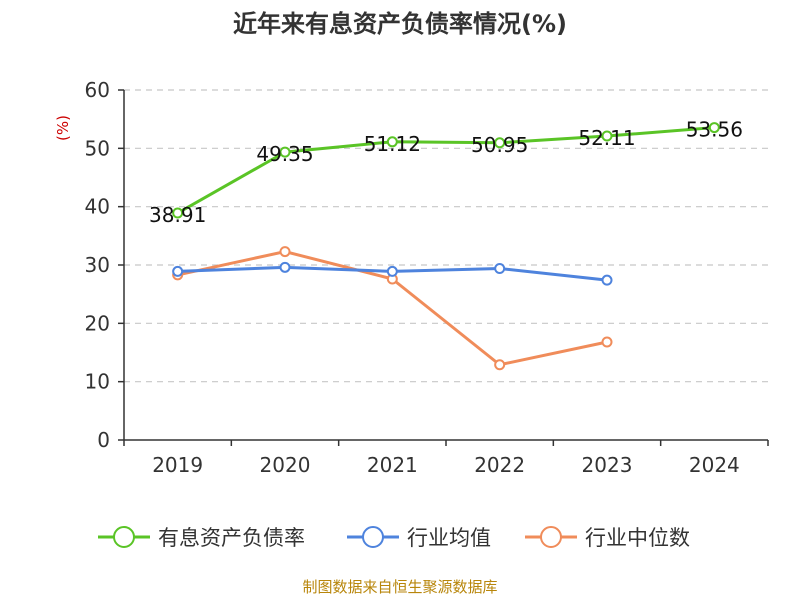 This screenshot has width=800, height=600. Describe the element at coordinates (231, 538) in the screenshot. I see `legend-label: 有息资产负债率` at that location.